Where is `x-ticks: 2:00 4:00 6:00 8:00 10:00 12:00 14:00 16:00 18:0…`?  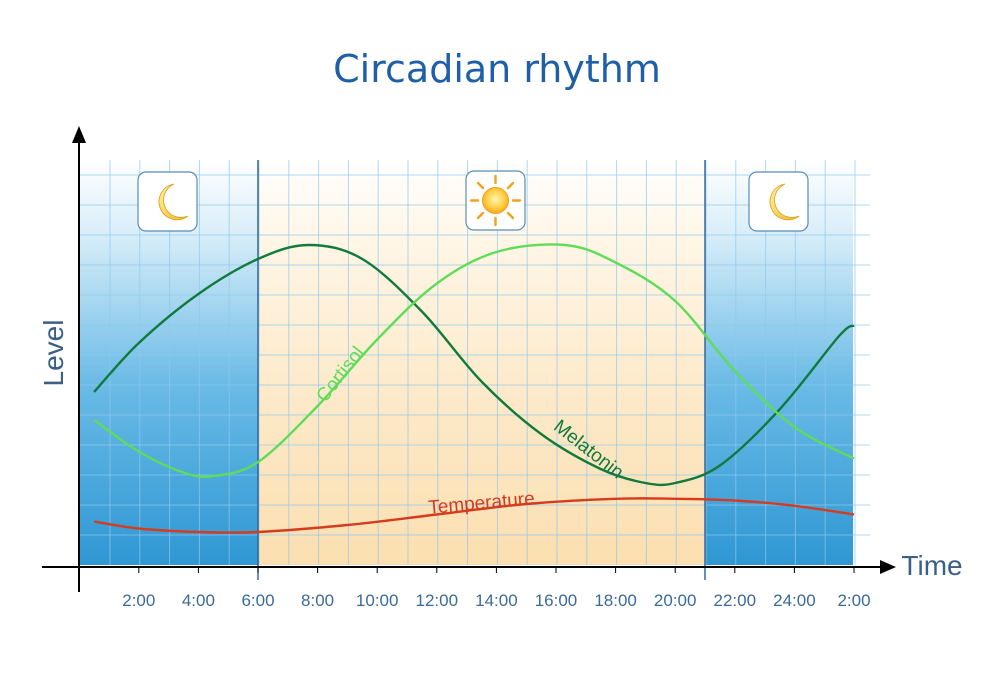 x-ticks: 2:00 4:00 6:00 8:00 10:00 12:00 14:00 16:00 18:0… is located at coordinates (496, 588).